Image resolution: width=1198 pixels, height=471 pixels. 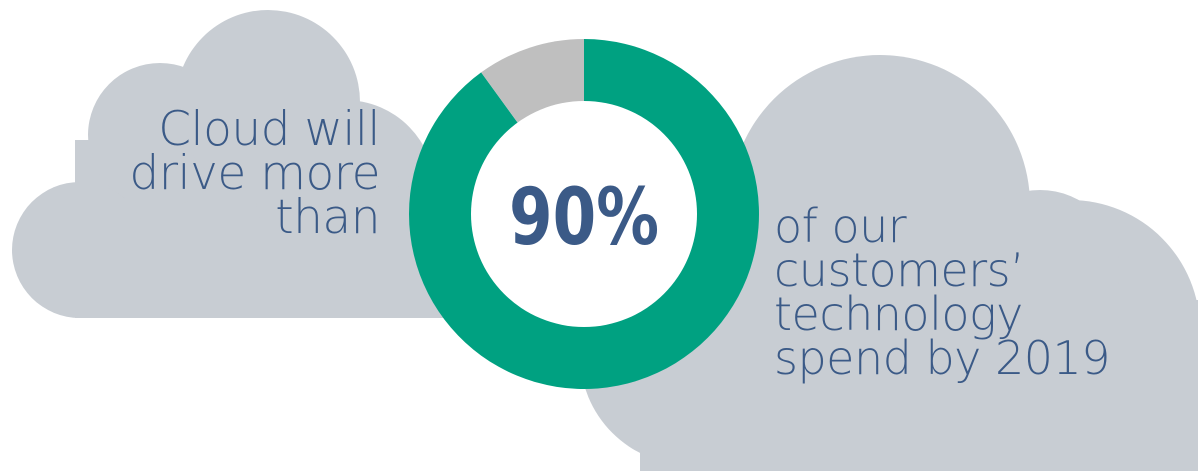 I want to click on caption-right-line: customers’, so click(x=899, y=270).